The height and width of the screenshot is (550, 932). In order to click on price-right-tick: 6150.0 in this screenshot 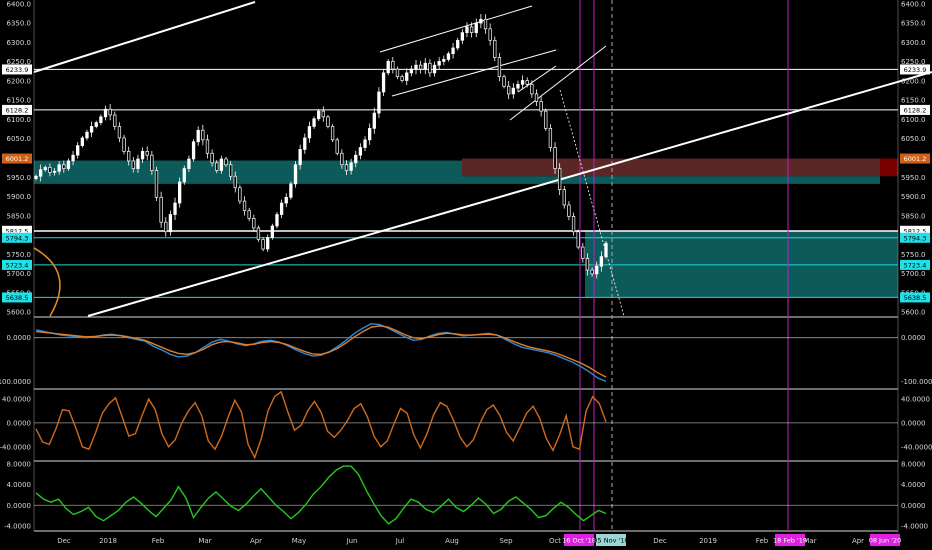, I will do `click(913, 101)`.